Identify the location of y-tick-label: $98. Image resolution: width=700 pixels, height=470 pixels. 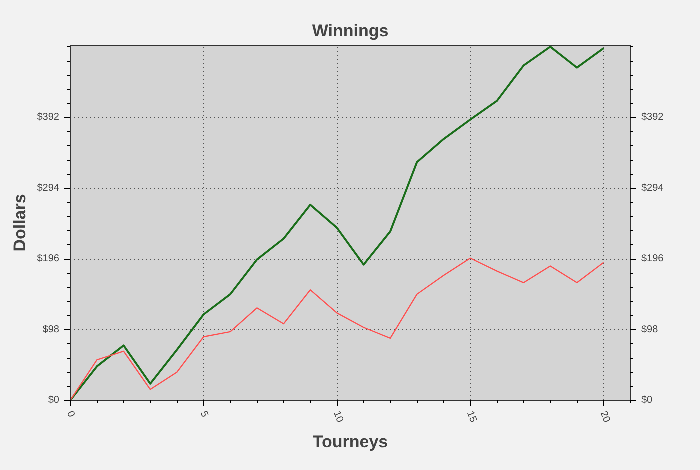
(51, 330).